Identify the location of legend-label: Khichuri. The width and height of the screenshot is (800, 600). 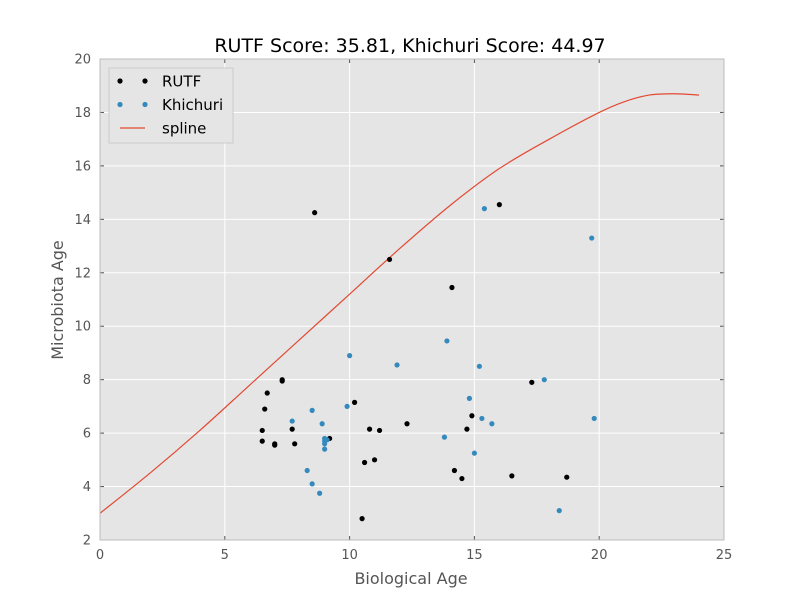
(192, 105).